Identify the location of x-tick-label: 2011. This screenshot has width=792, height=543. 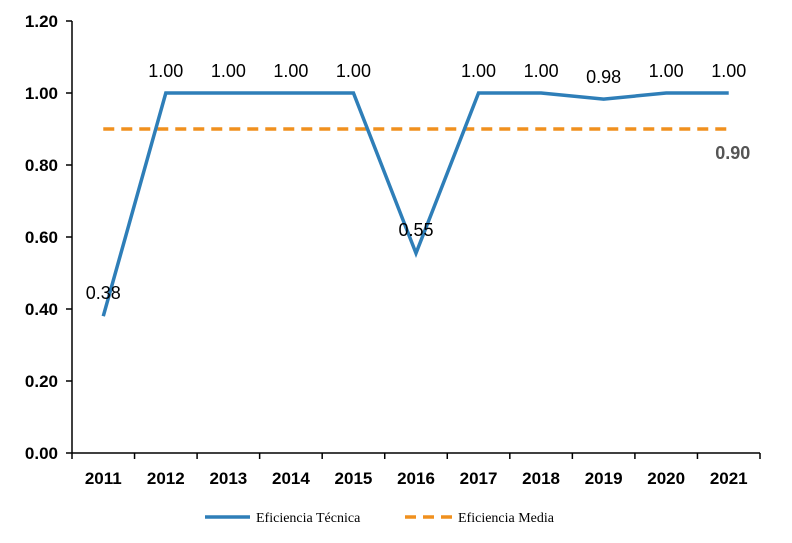
(103, 478).